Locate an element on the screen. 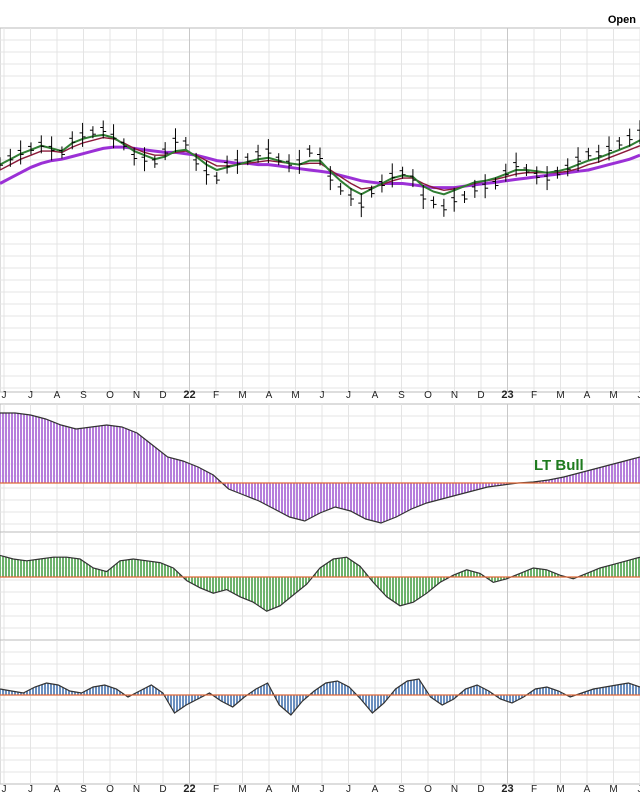 This screenshot has width=640, height=800. indicator-2-outline is located at coordinates (320, 583).